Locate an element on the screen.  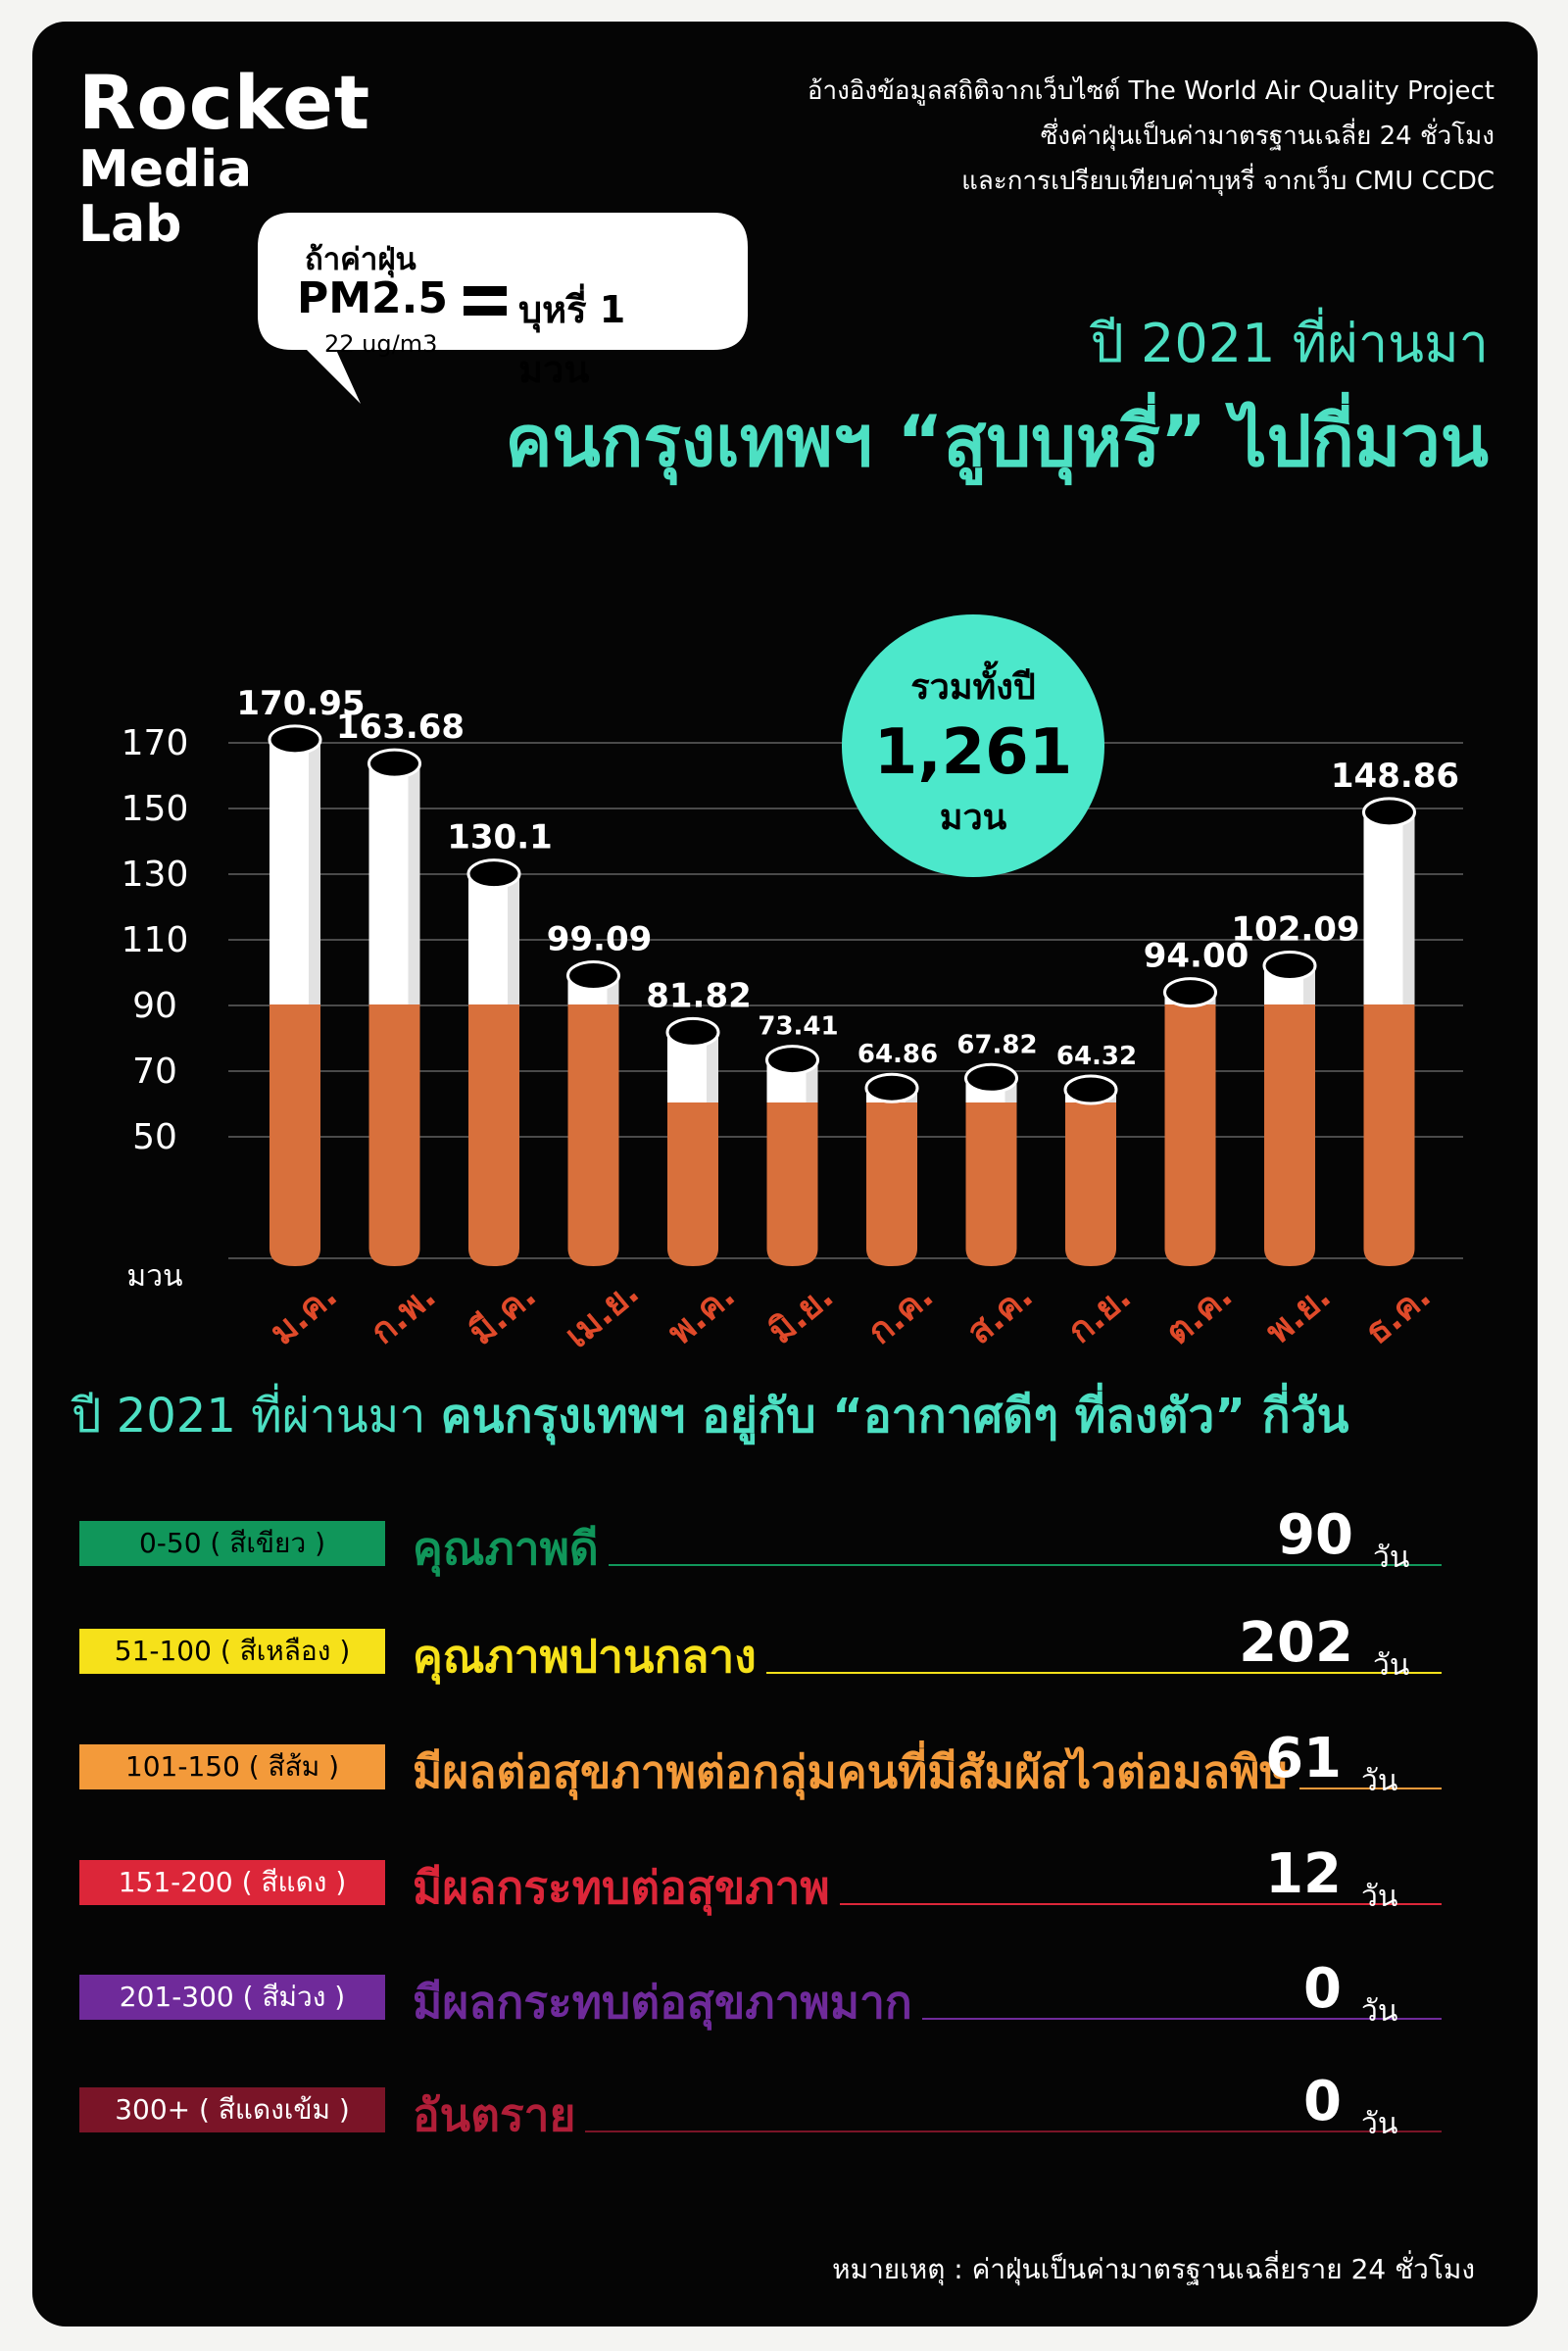
aqi-row: 300+ ( สีแดงเข้ม ) อันตราย 0 วัน is located at coordinates (765, 2109).